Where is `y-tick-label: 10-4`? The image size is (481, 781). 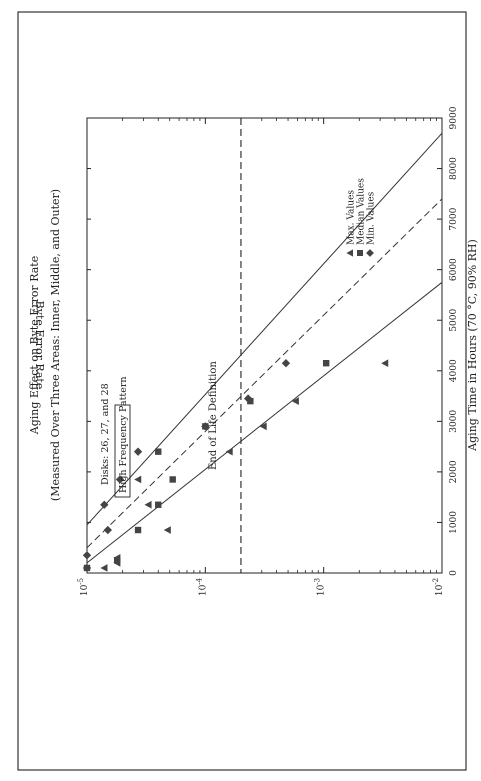 y-tick-label: 10-4 is located at coordinates (201, 586).